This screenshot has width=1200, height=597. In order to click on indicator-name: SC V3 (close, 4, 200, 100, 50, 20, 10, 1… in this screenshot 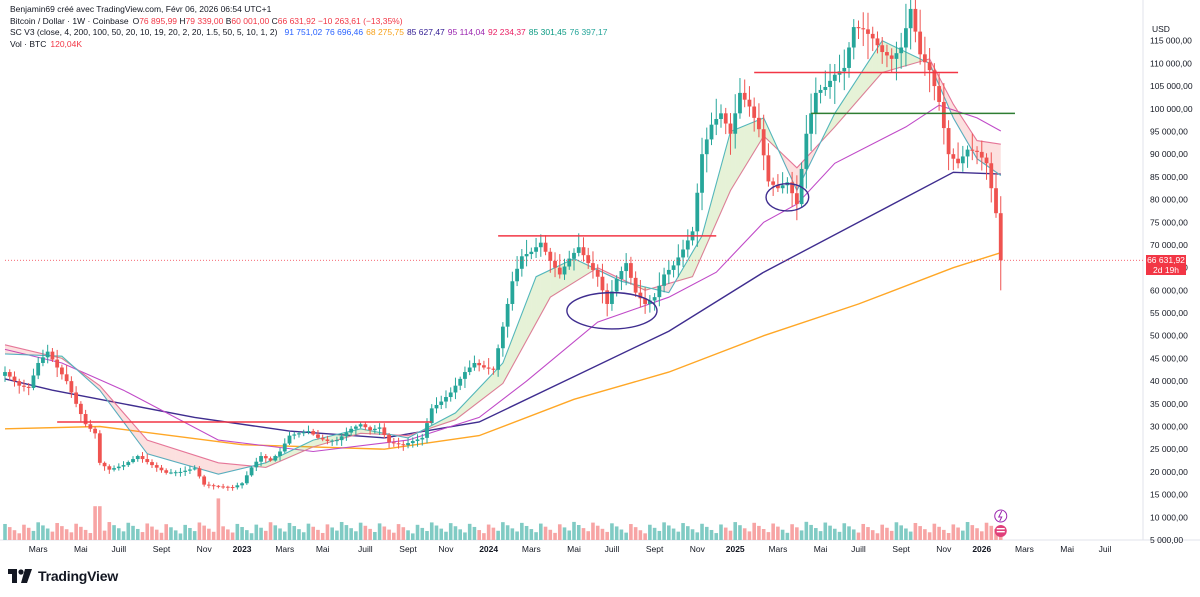, I will do `click(144, 32)`.